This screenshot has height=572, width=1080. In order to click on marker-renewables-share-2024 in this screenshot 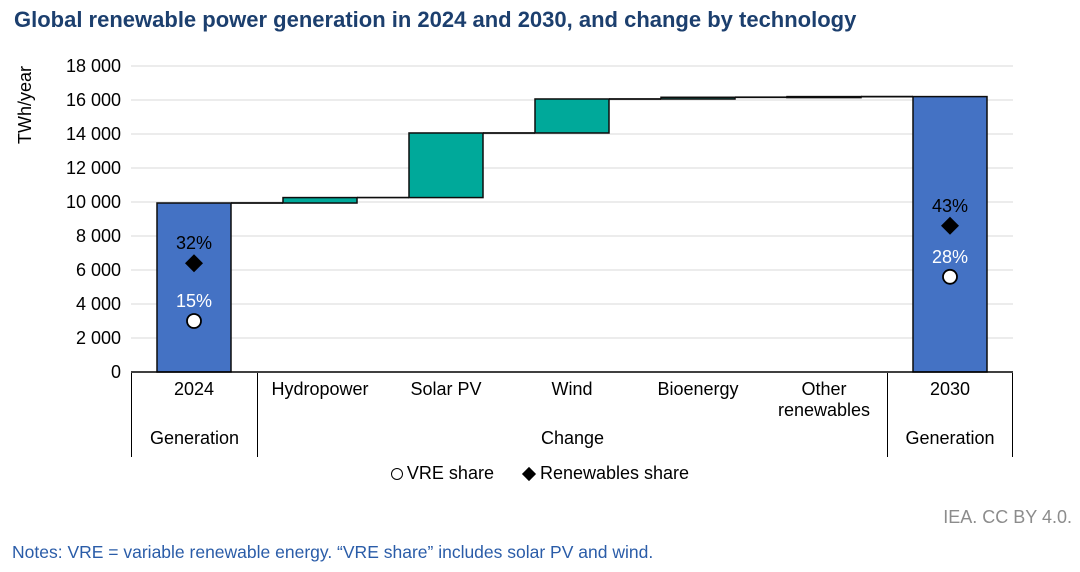, I will do `click(194, 263)`.